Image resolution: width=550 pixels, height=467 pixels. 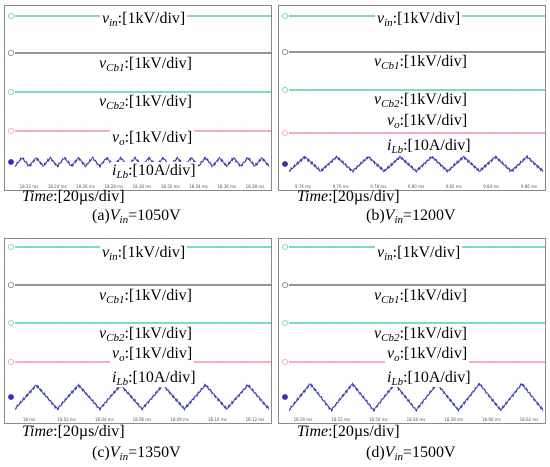 I want to click on x-tick-label: 18.30 ms, so click(x=142, y=186).